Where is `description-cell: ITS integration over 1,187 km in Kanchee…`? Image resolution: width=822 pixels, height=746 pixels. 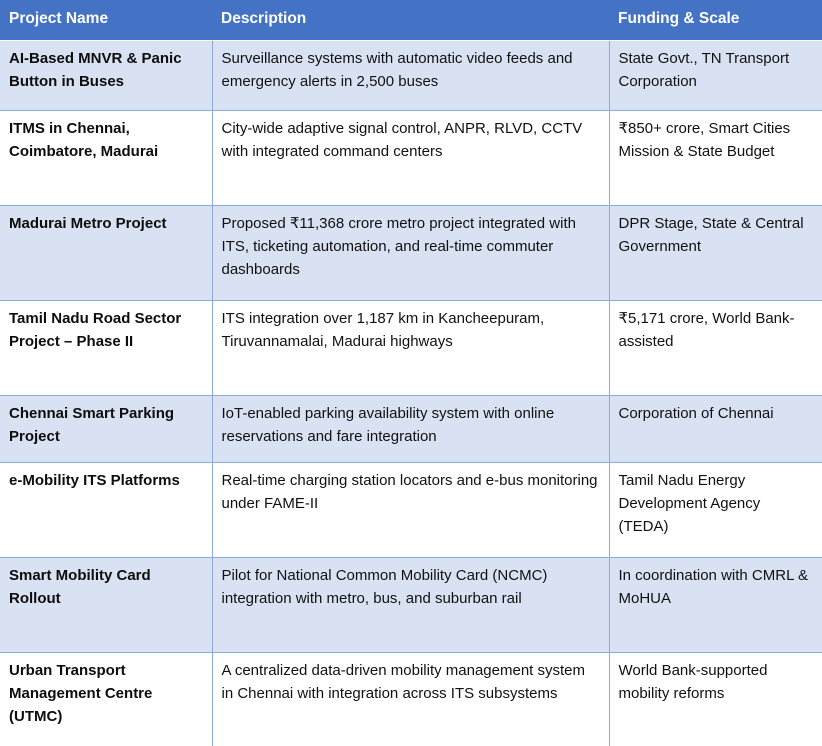
description-cell: ITS integration over 1,187 km in Kanchee… is located at coordinates (410, 348).